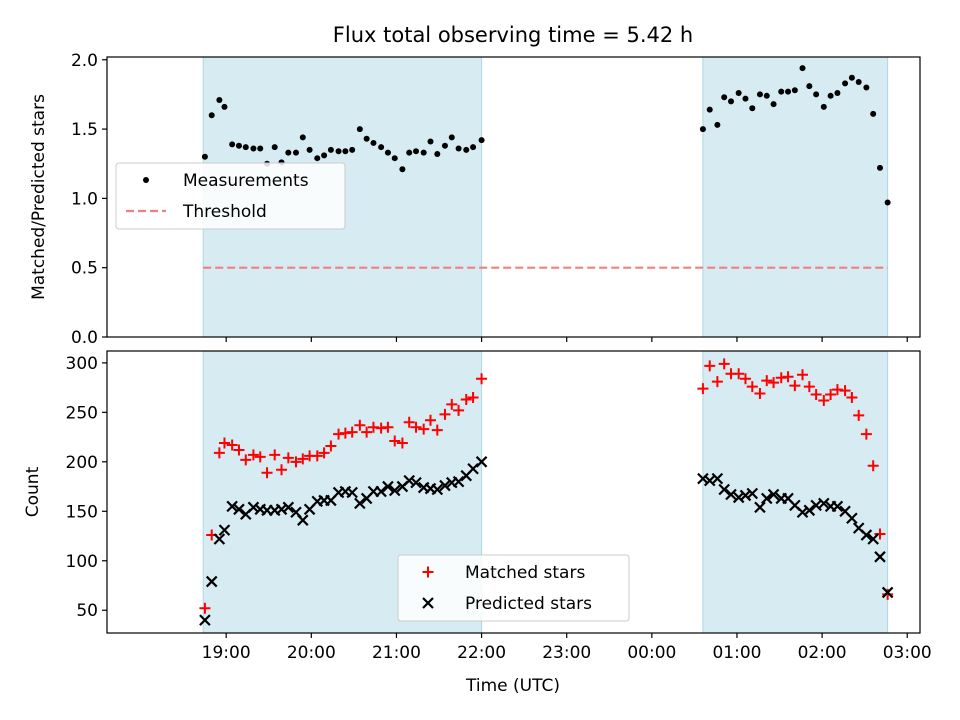 Image resolution: width=960 pixels, height=720 pixels. Describe the element at coordinates (512, 686) in the screenshot. I see `x-axis-label: Time (UTC)` at that location.